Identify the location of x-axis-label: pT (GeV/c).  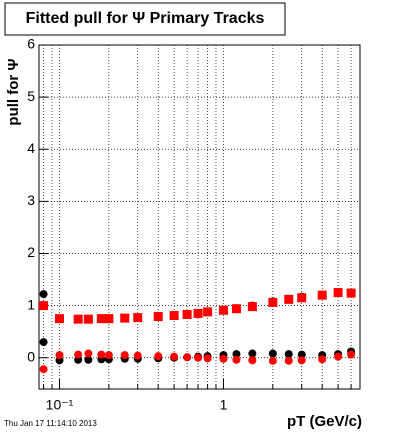
(324, 421).